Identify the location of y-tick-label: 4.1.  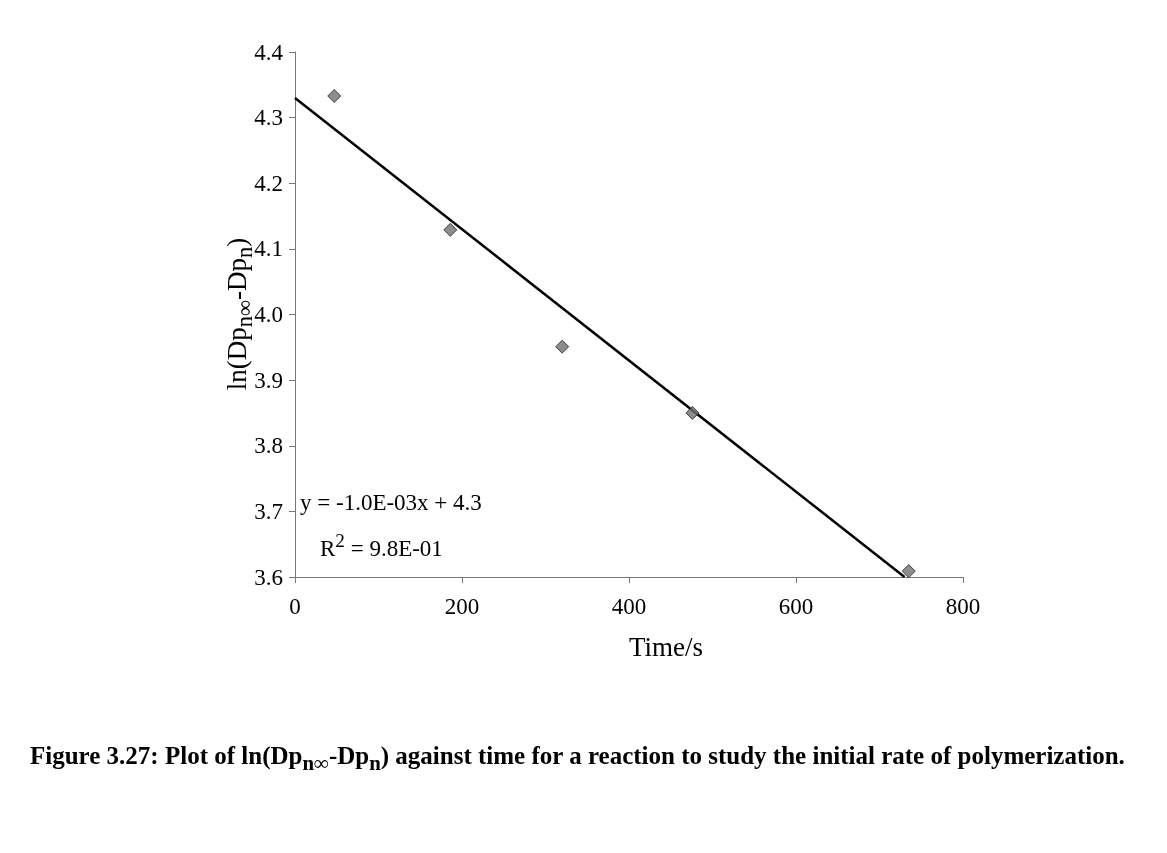
(268, 249).